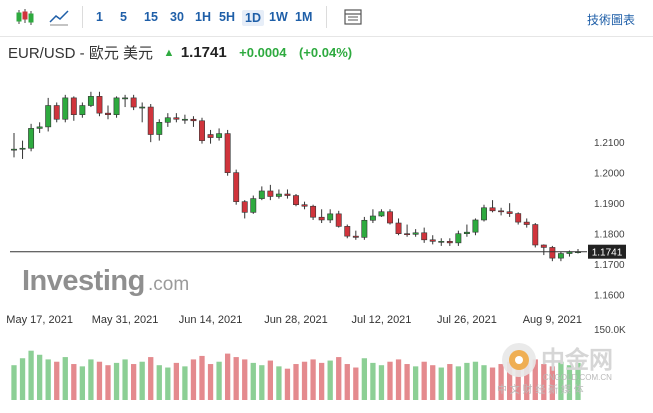  Describe the element at coordinates (304, 17) in the screenshot. I see `interval-1month: 1M` at that location.